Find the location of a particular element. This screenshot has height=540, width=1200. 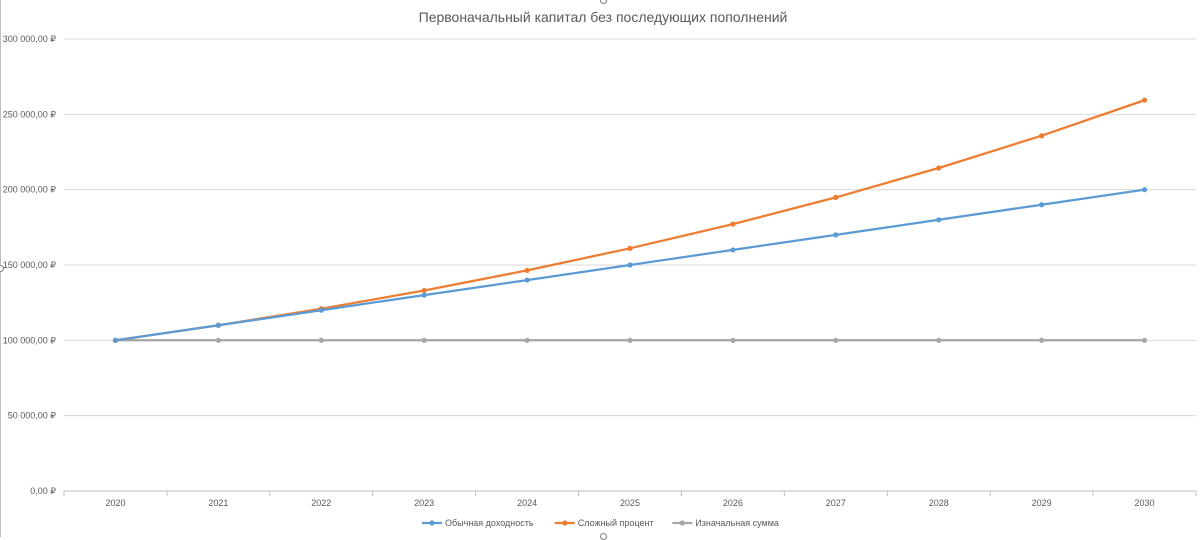

x-tick-label: 2020 is located at coordinates (115, 503).